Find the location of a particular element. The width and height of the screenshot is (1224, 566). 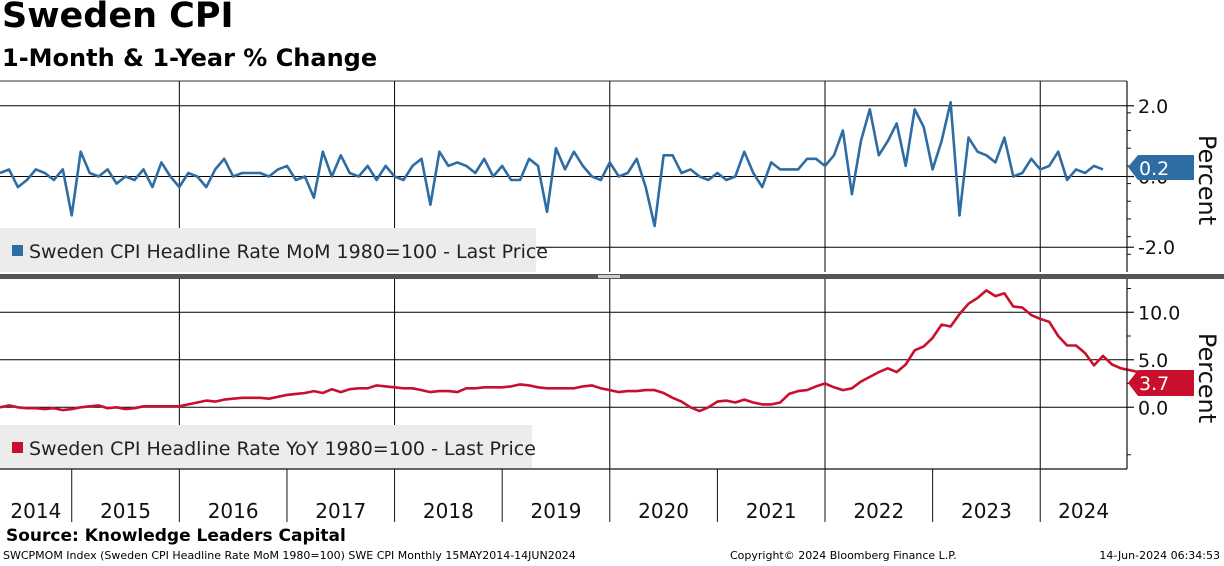

bottom-legend-box is located at coordinates (266, 447).